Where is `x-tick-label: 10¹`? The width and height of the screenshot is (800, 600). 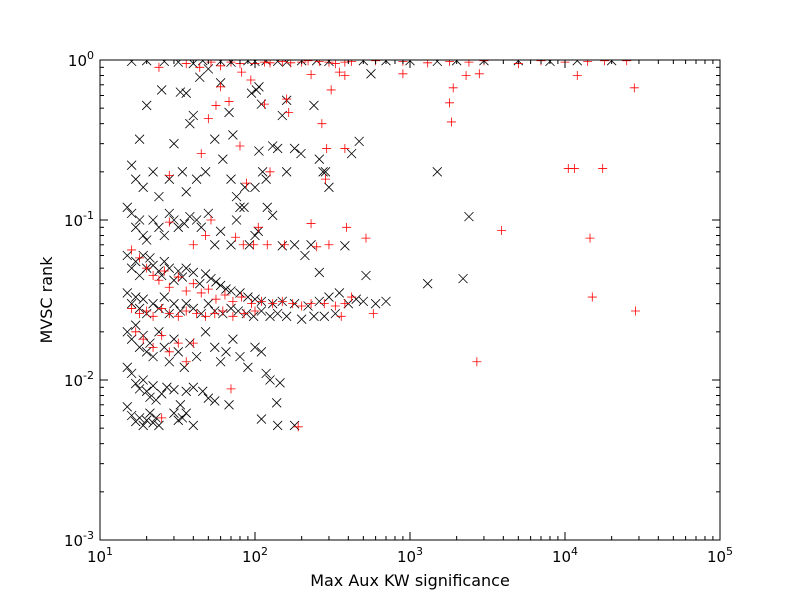 x-tick-label: 10¹ is located at coordinates (100, 555).